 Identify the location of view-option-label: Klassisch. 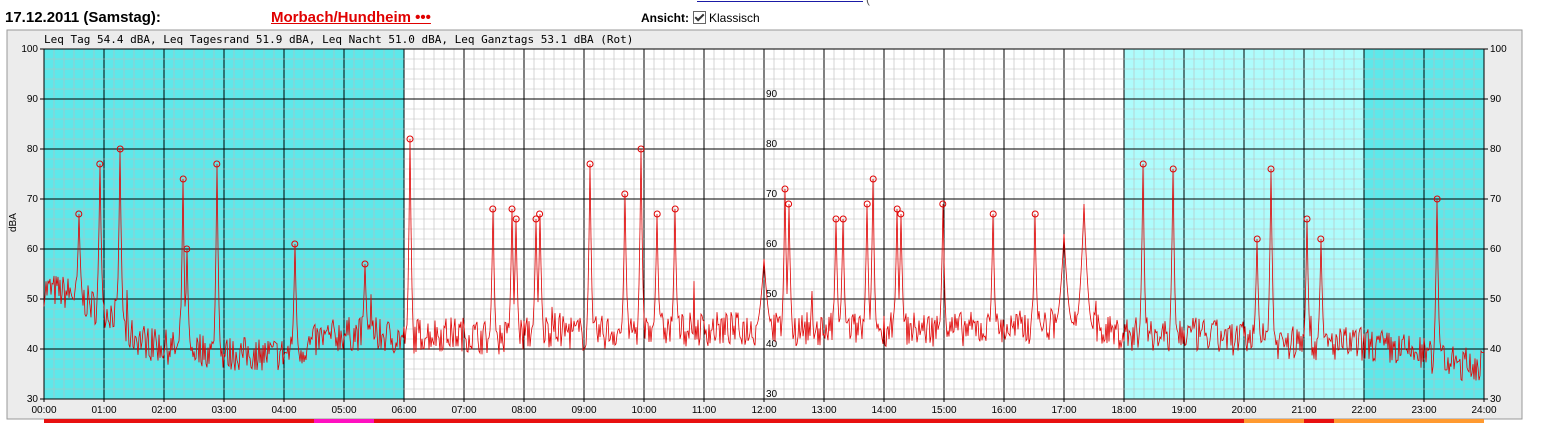
(734, 18).